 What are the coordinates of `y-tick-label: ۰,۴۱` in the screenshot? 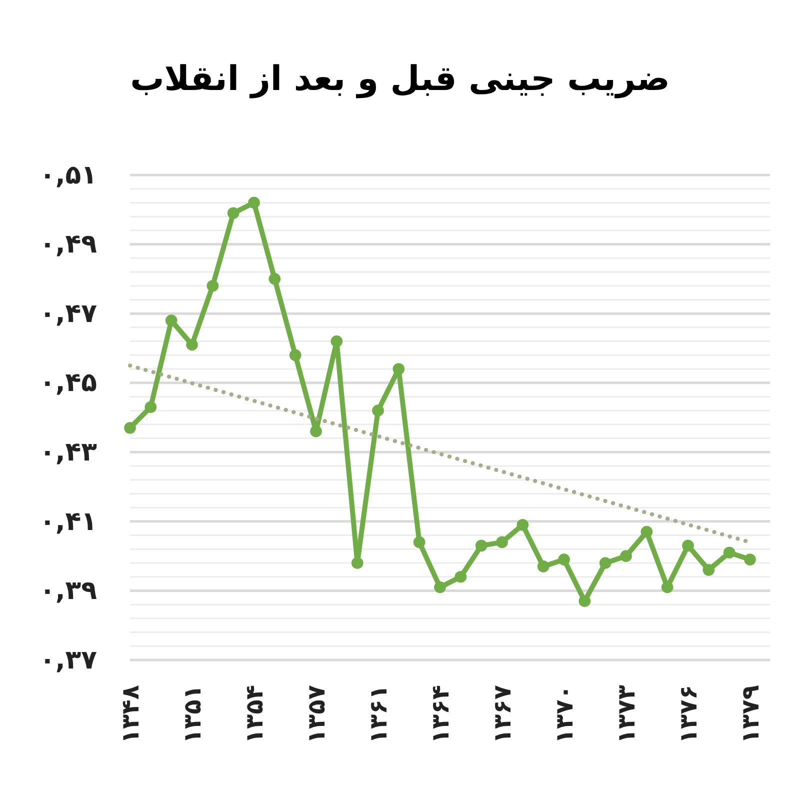 It's located at (68, 521).